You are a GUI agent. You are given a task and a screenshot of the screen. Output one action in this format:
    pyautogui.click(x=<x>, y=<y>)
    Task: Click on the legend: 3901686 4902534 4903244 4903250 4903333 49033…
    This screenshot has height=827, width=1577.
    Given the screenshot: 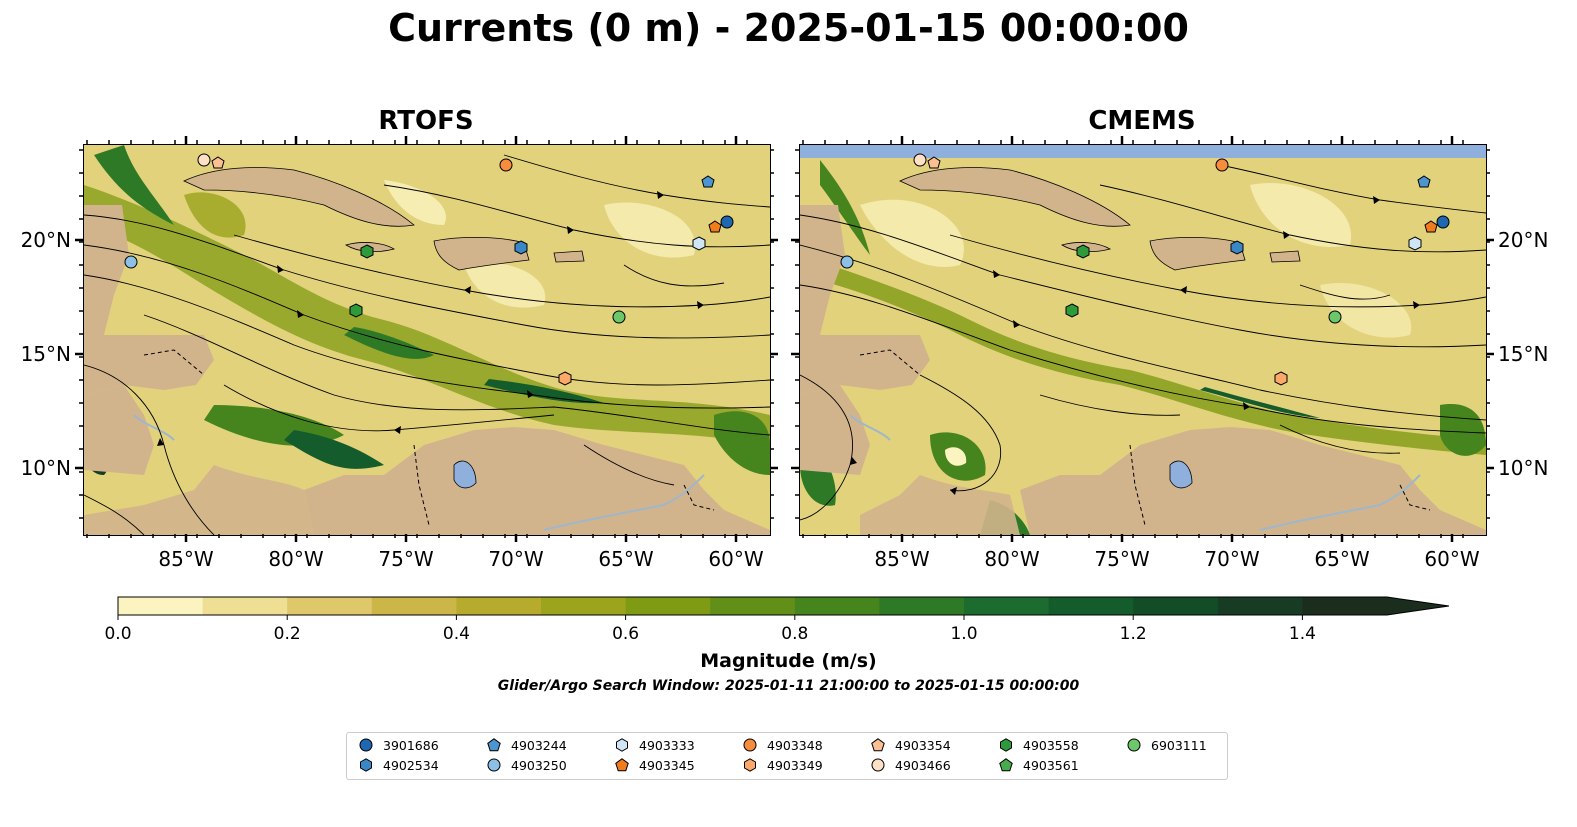 What is the action you would take?
    pyautogui.click(x=787, y=756)
    